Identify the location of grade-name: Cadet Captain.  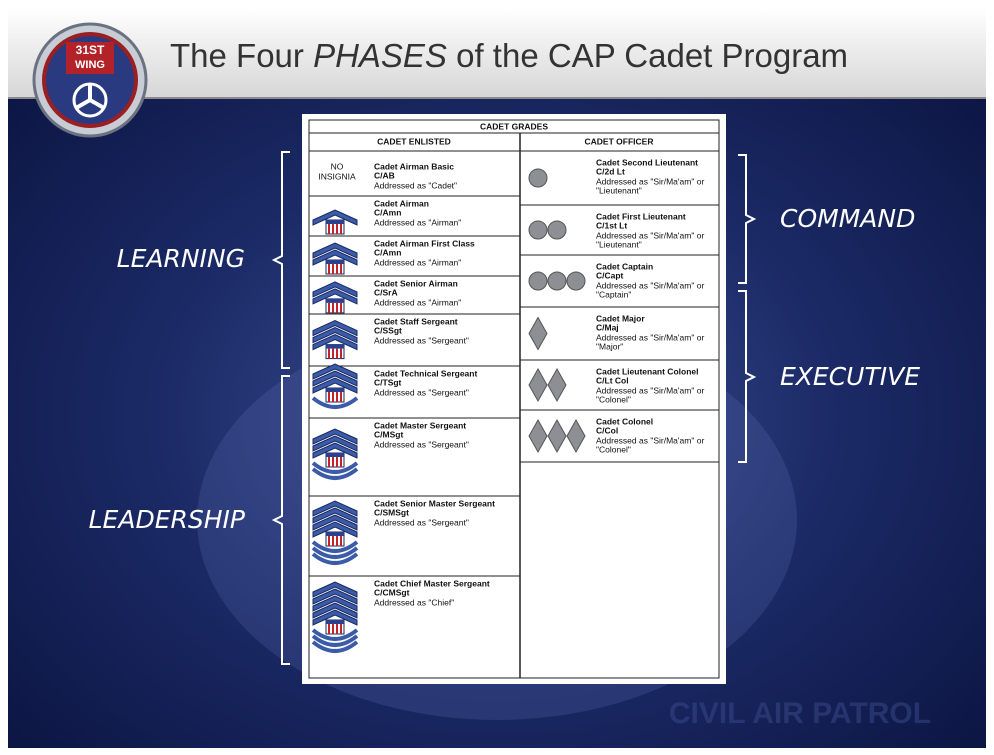
(624, 266).